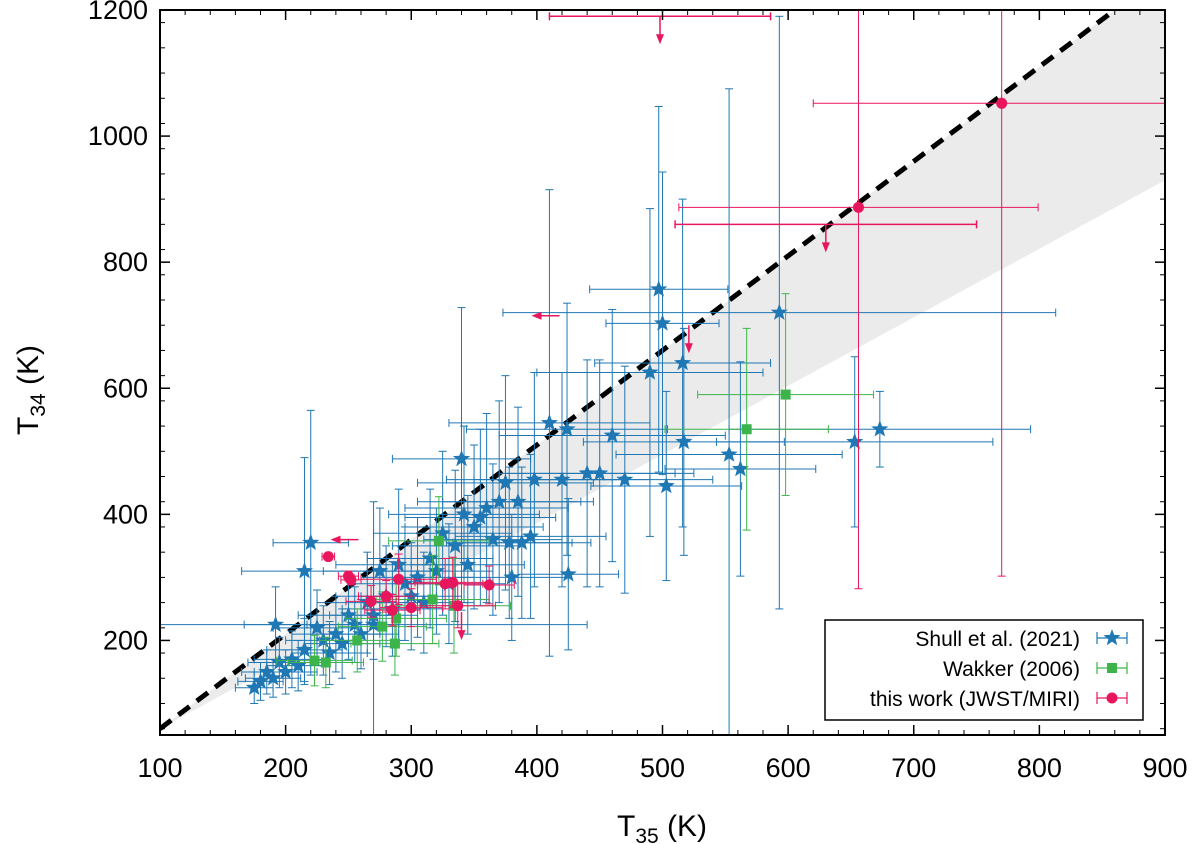  I want to click on legend-box, so click(984, 670).